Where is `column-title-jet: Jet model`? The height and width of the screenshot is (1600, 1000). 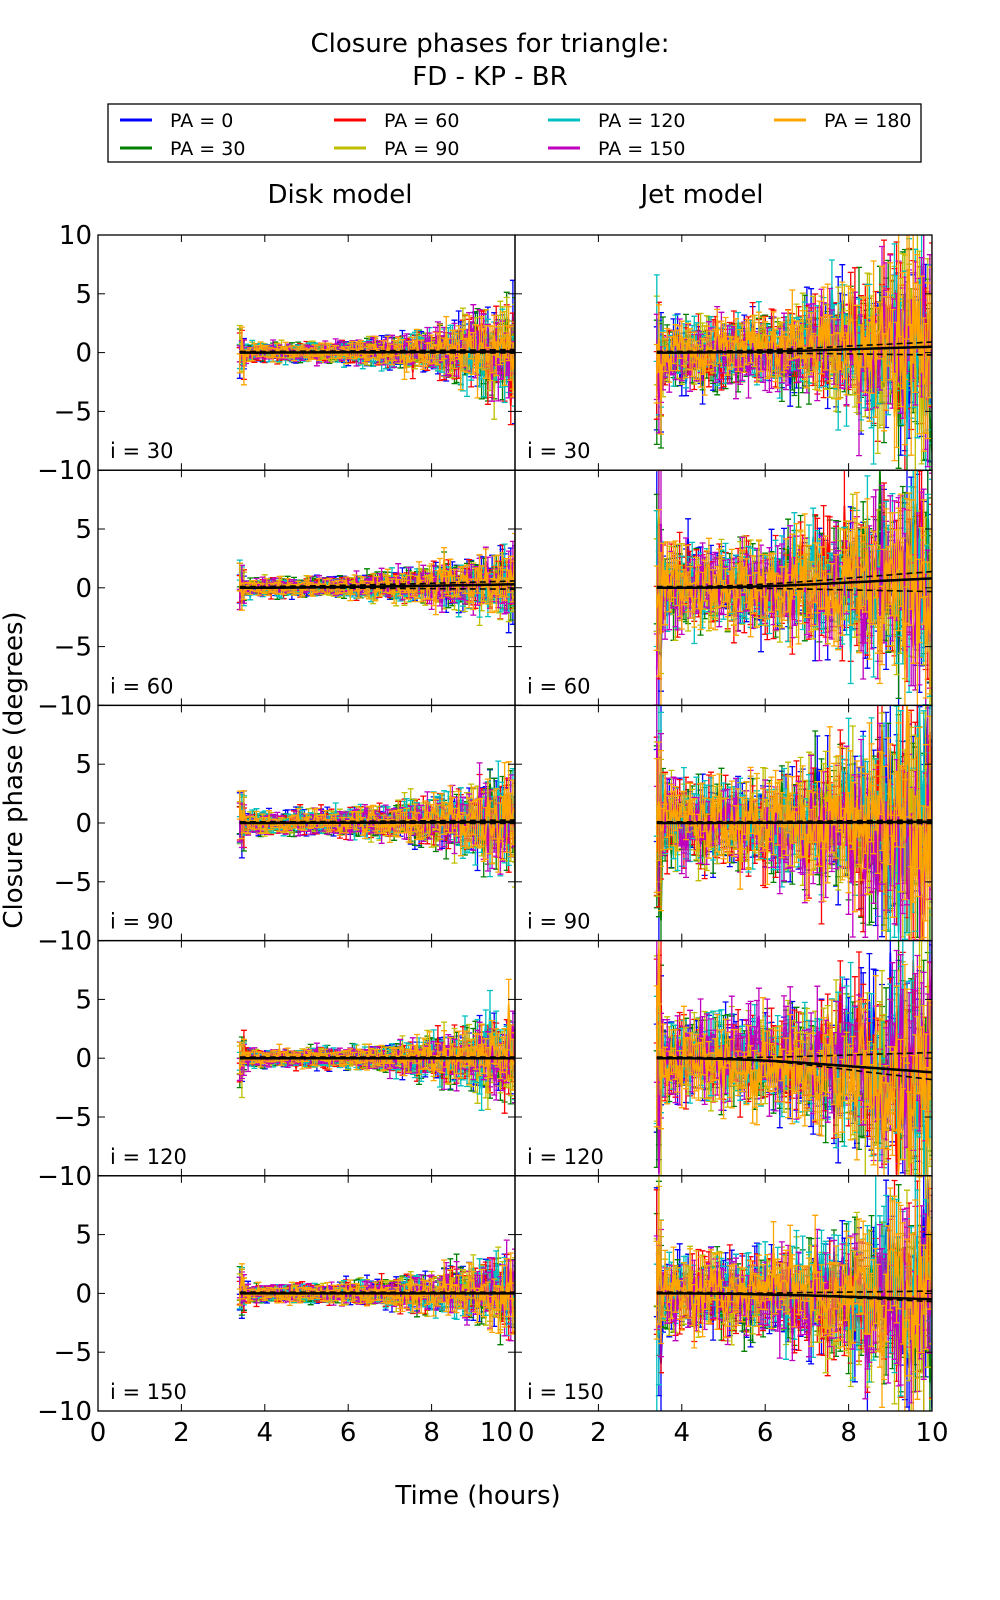 column-title-jet: Jet model is located at coordinates (700, 195).